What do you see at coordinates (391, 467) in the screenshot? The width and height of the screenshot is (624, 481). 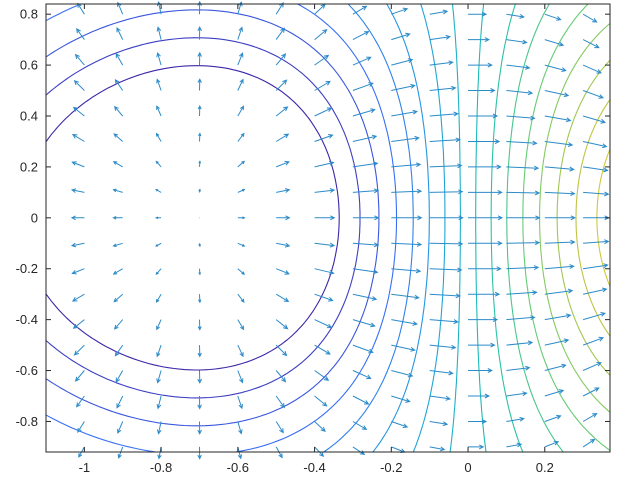 I see `x-tick-label: -0.2` at bounding box center [391, 467].